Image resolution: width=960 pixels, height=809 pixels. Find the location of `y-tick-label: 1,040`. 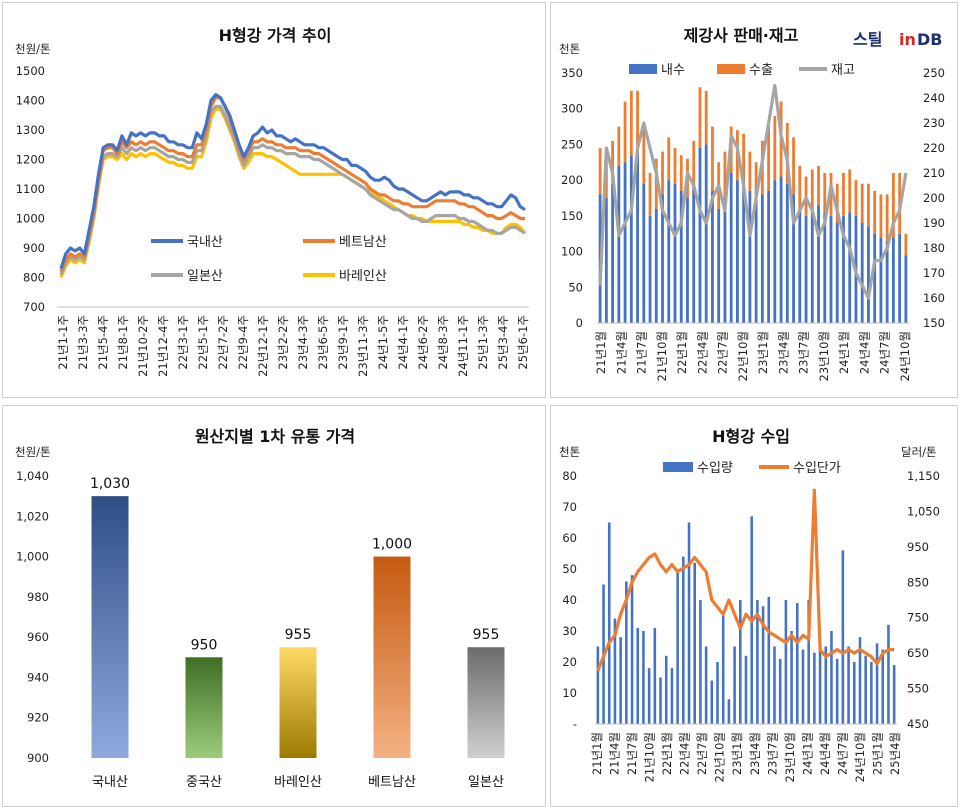

y-tick-label: 1,040 is located at coordinates (32, 476).